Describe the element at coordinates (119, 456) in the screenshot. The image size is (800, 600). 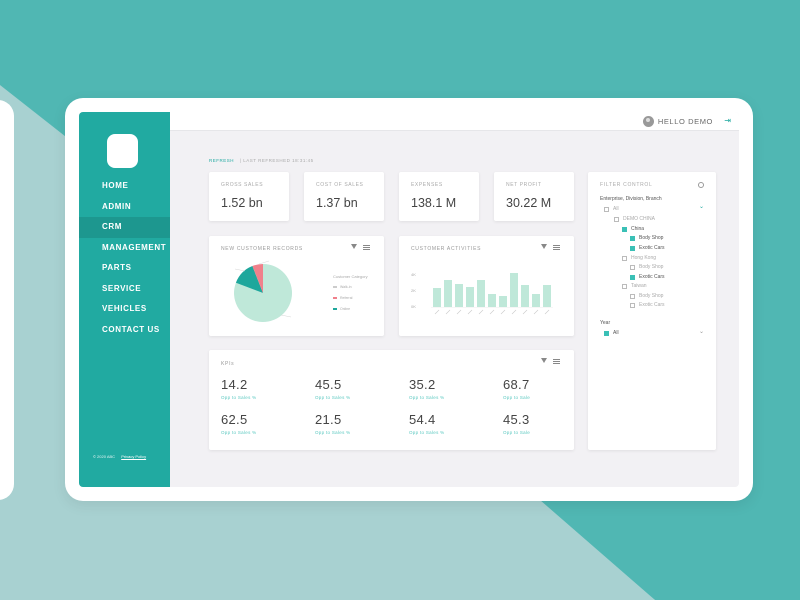
I see `sidebar-footer: © 2020 ABC Privacy Policy` at that location.